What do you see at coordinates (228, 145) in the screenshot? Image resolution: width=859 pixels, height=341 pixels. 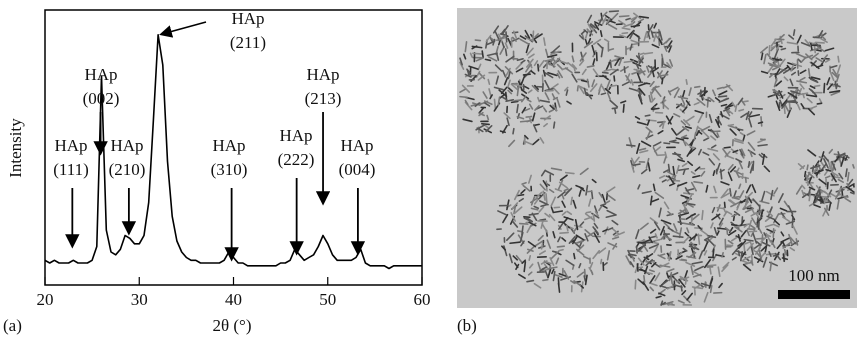 I see `peak-label: HAp` at bounding box center [228, 145].